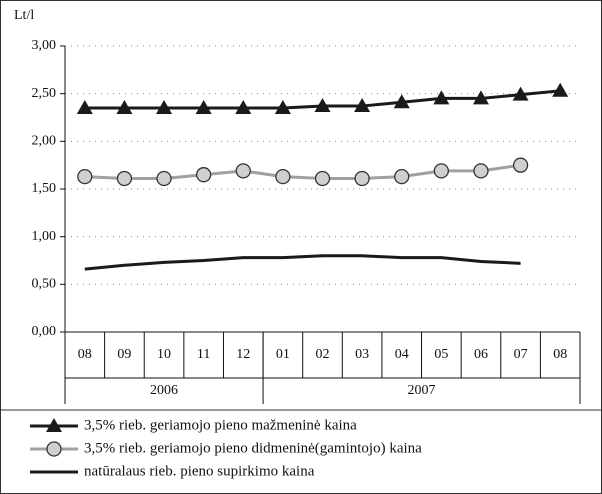  What do you see at coordinates (44, 141) in the screenshot?
I see `y-tick-label: 2,00` at bounding box center [44, 141].